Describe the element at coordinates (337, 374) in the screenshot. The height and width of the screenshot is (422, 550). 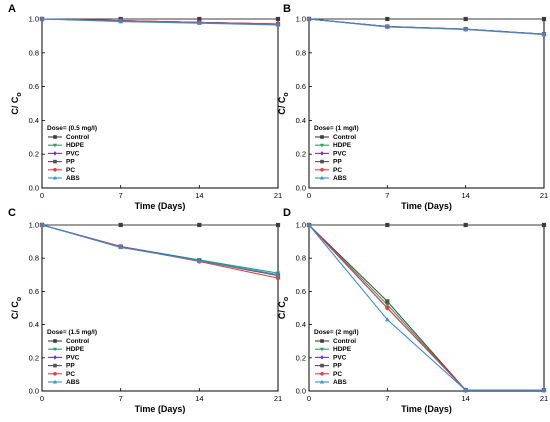
I see `legend-label-pc: PC` at that location.